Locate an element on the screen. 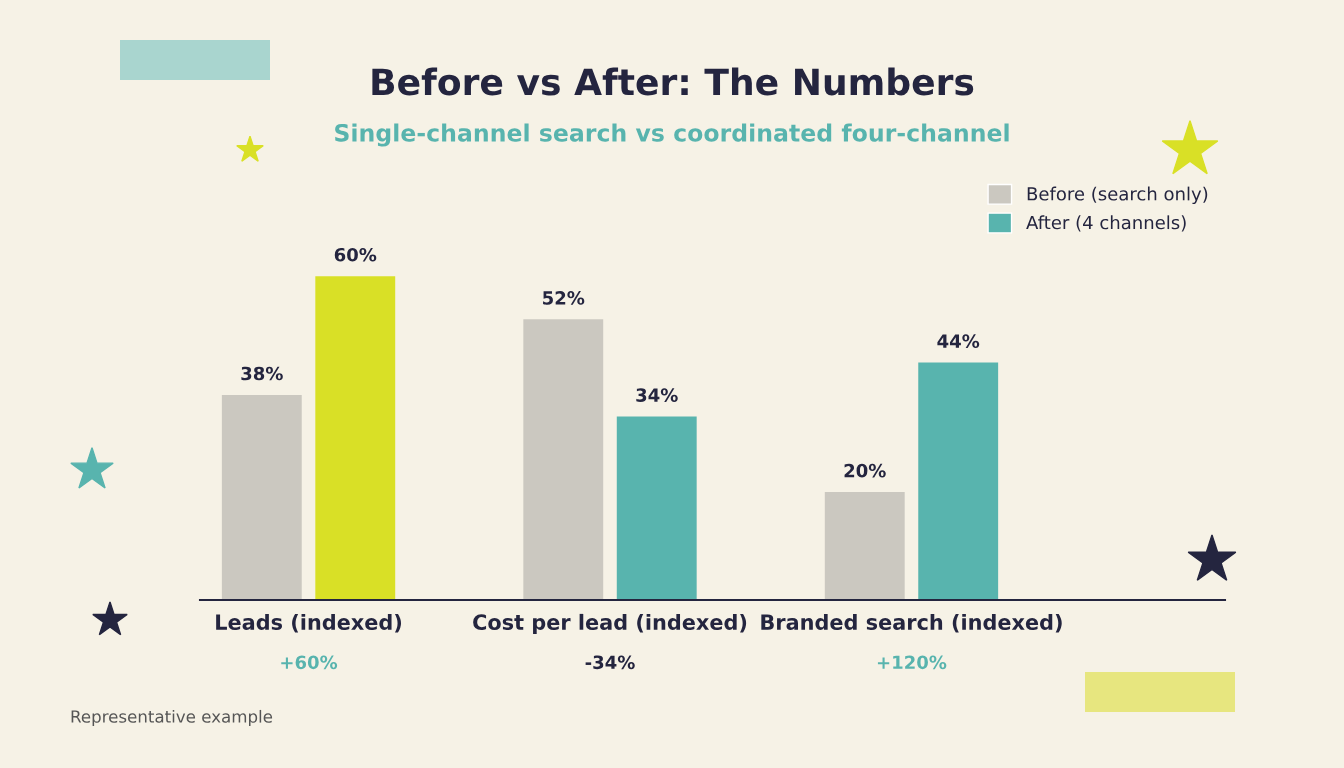 The height and width of the screenshot is (768, 1344). x-tick-label: Cost per lead (indexed) is located at coordinates (610, 624).